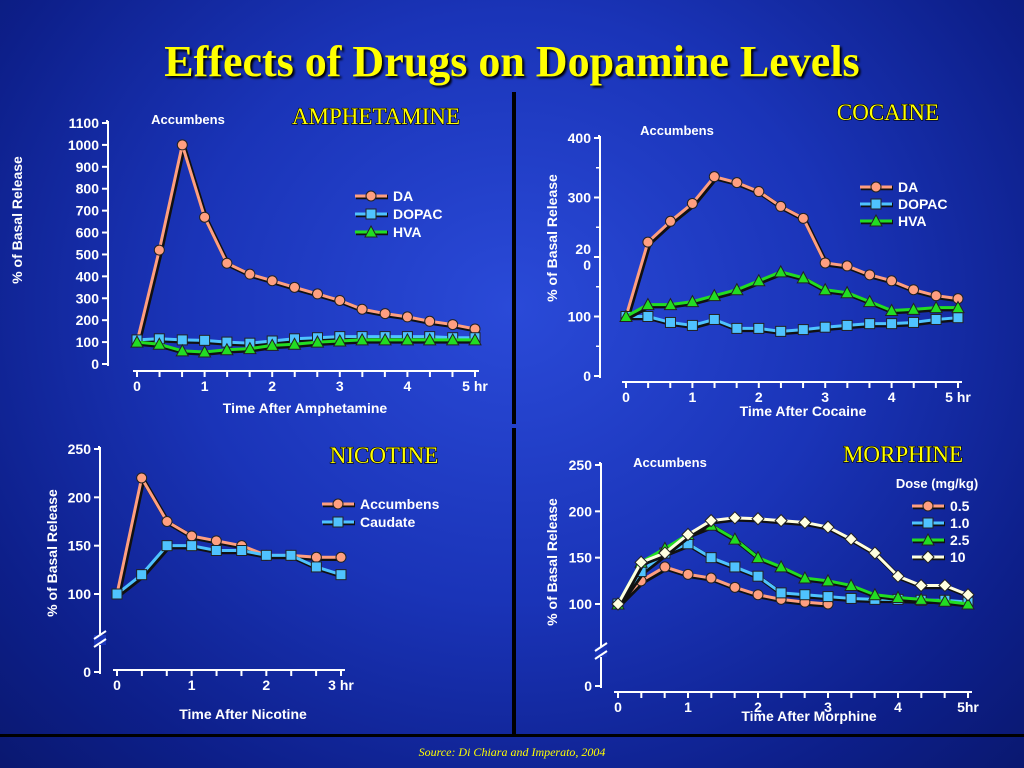  What do you see at coordinates (892, 397) in the screenshot?
I see `x-tick-label: 4` at bounding box center [892, 397].